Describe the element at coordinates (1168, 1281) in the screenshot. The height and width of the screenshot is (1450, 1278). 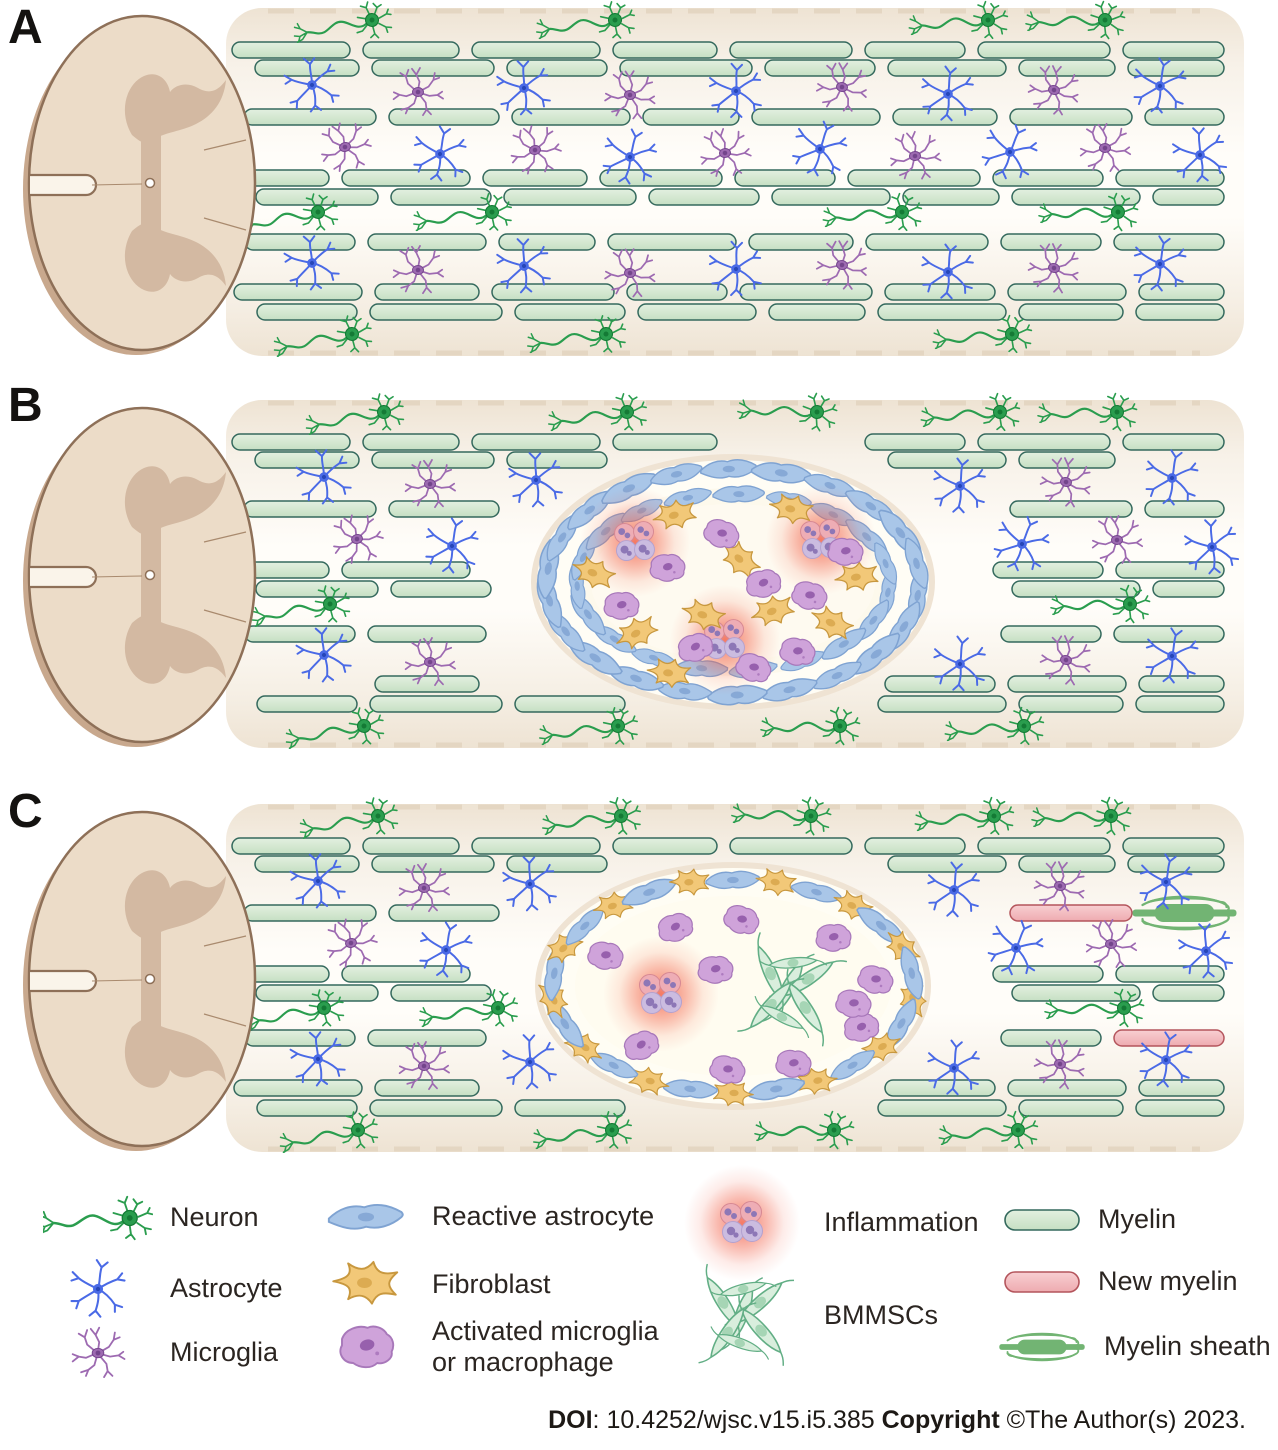
I see `legend-label-new-myelin: New myelin` at that location.